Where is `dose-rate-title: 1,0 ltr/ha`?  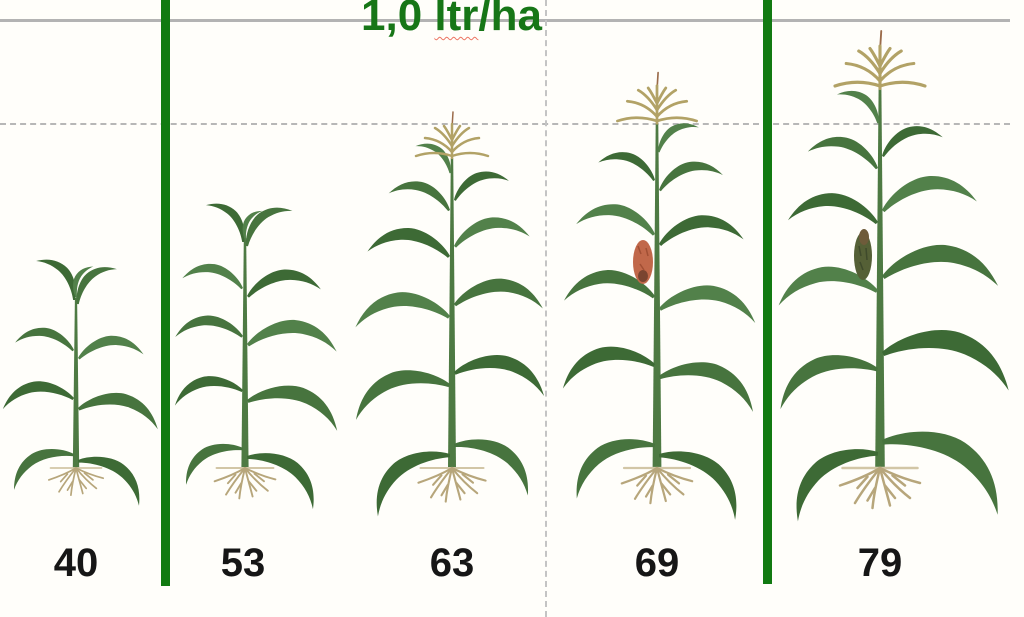
dose-rate-title: 1,0 ltr/ha is located at coordinates (451, 20).